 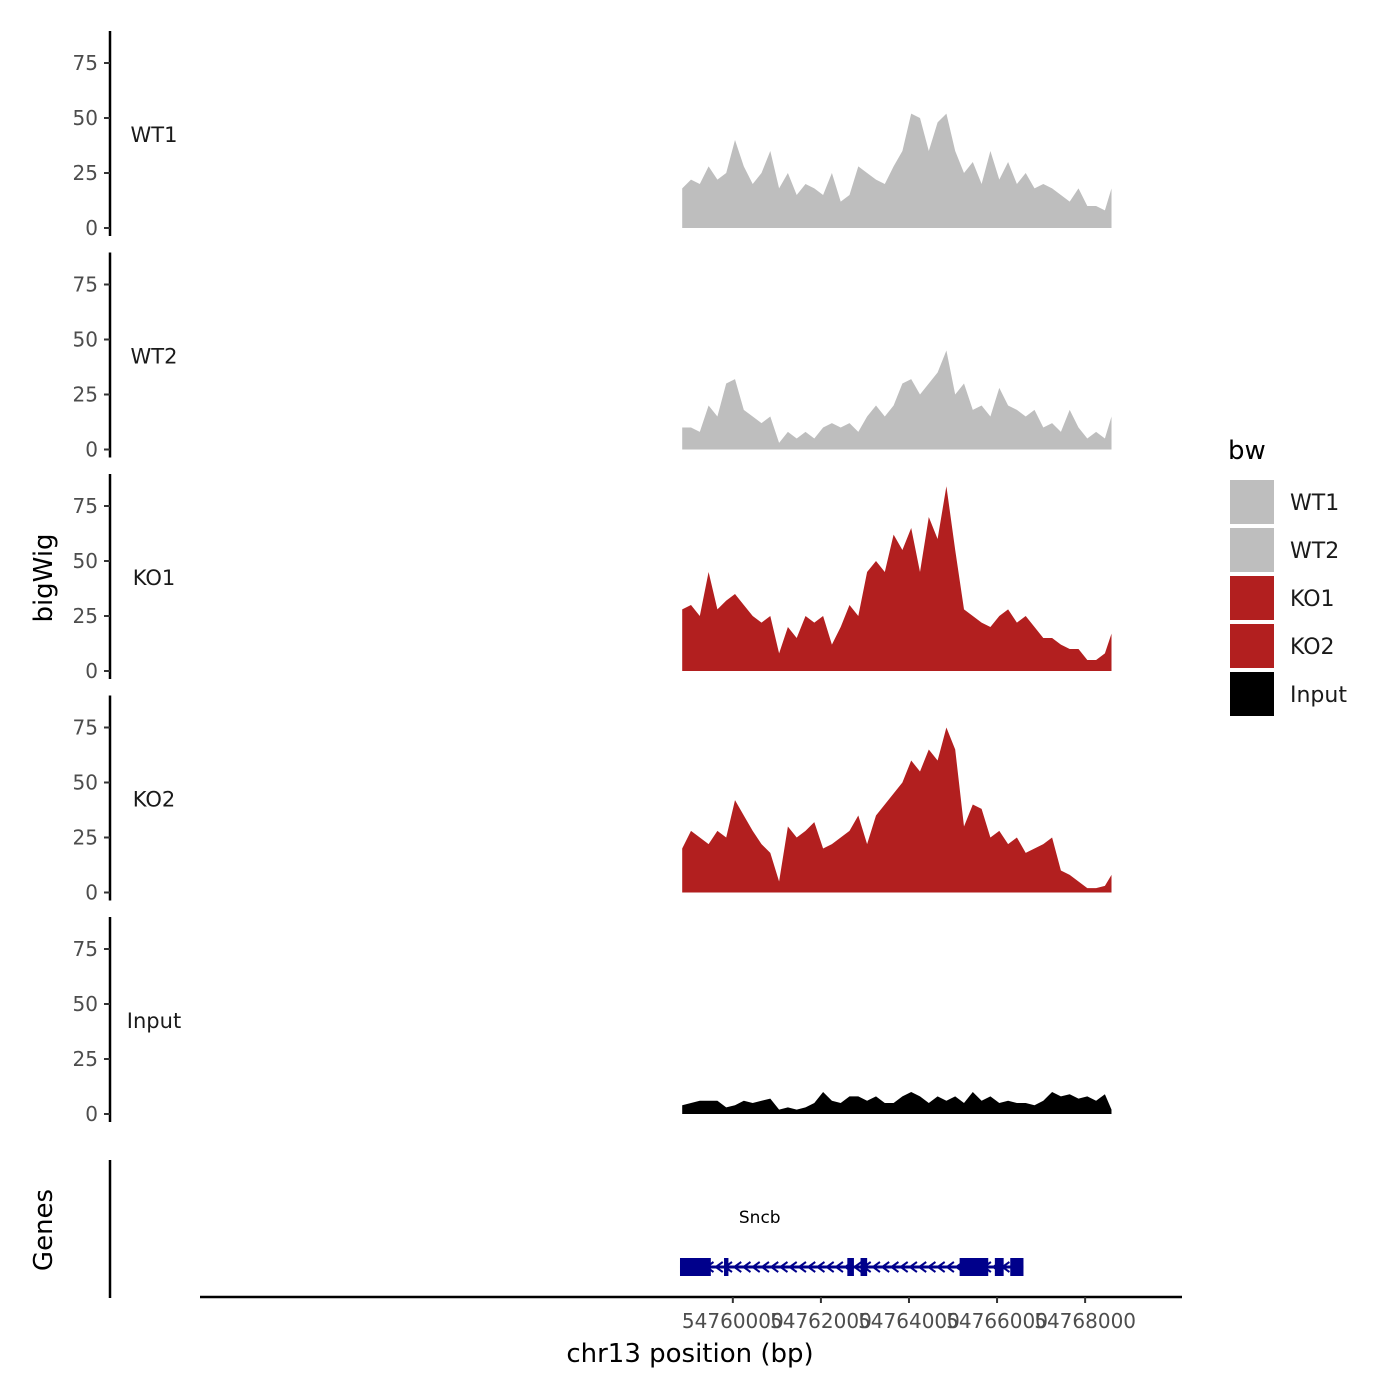 I want to click on track-wt1: 0 25 50 75 WT1, so click(x=592, y=135).